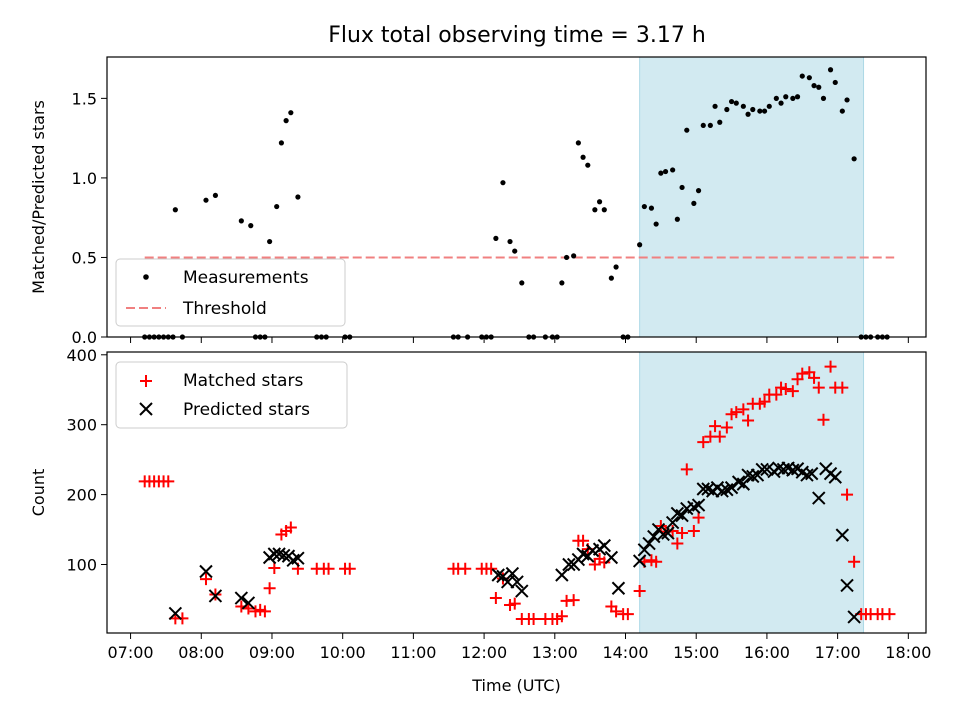 The width and height of the screenshot is (960, 720). Describe the element at coordinates (84, 337) in the screenshot. I see `y-tick-label: 0.0` at that location.